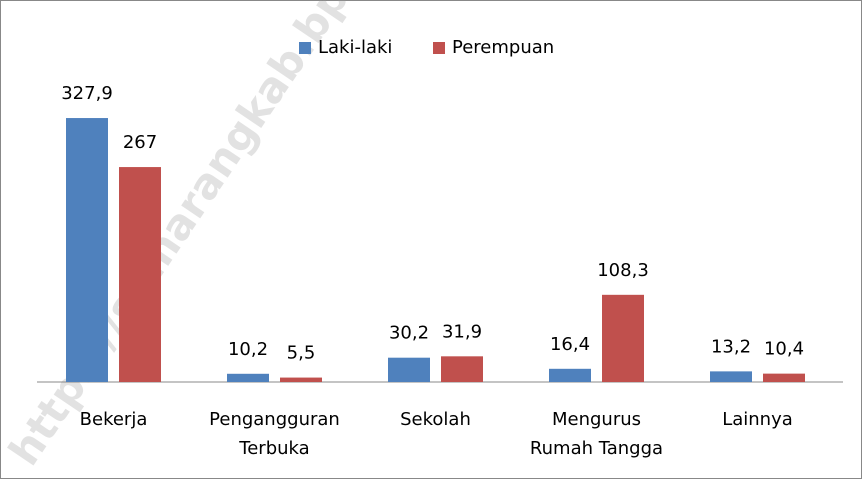 The width and height of the screenshot is (863, 480). What do you see at coordinates (462, 331) in the screenshot?
I see `data-label: 31,9` at bounding box center [462, 331].